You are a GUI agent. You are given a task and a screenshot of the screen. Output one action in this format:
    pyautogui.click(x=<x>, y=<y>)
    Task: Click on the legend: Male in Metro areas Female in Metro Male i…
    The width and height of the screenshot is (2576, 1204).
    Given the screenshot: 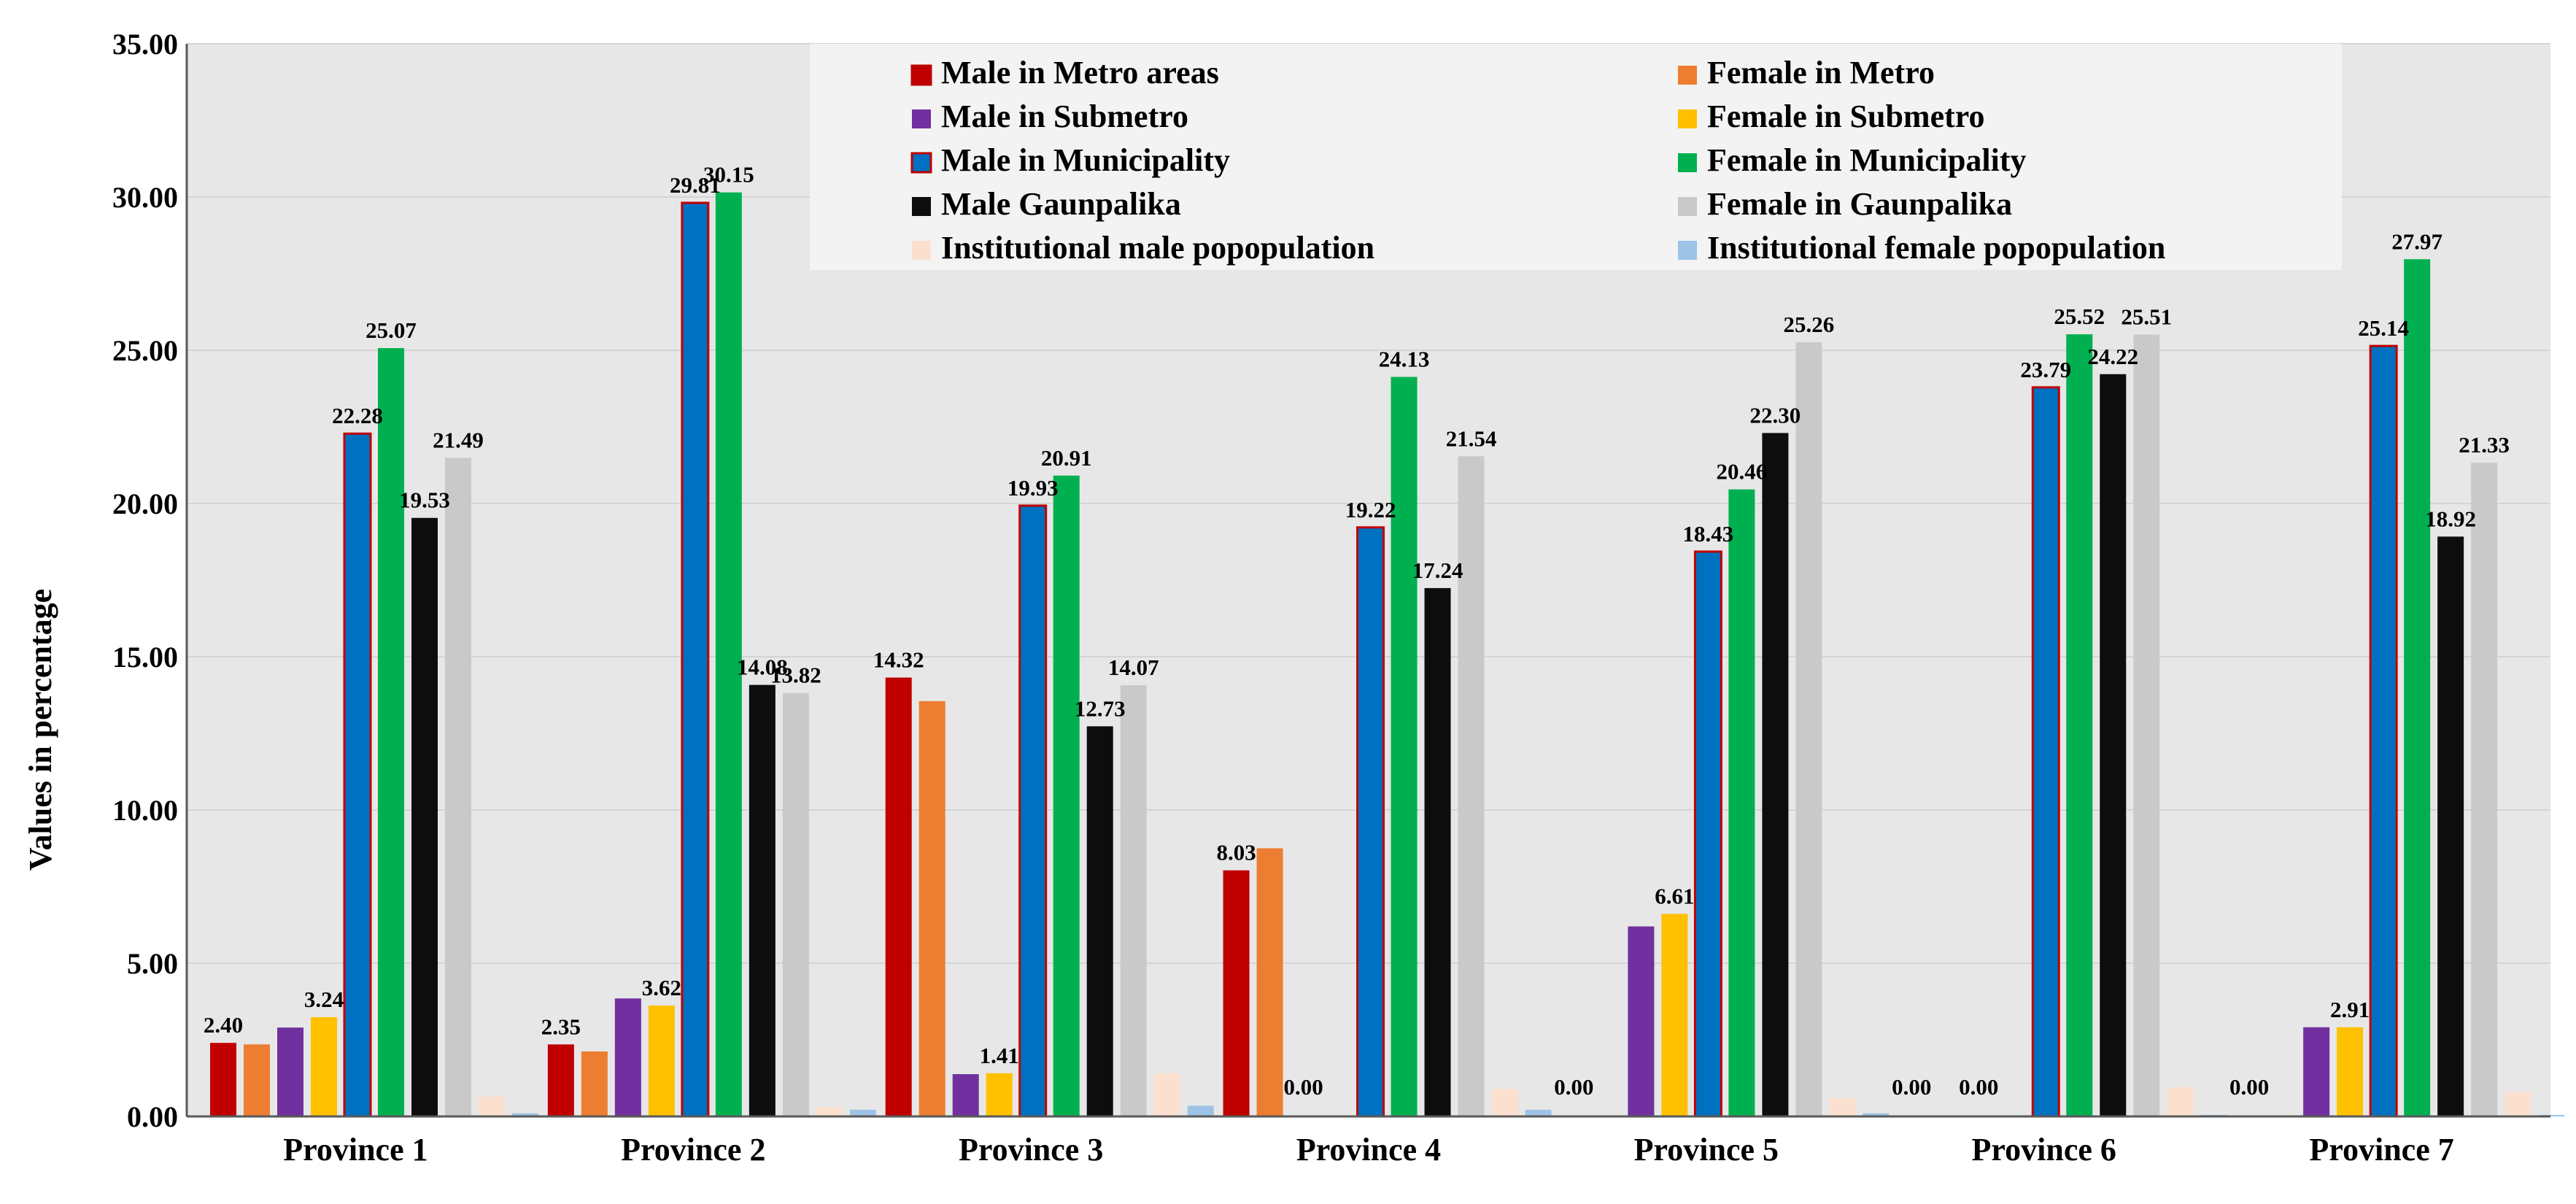 What is the action you would take?
    pyautogui.click(x=1576, y=157)
    